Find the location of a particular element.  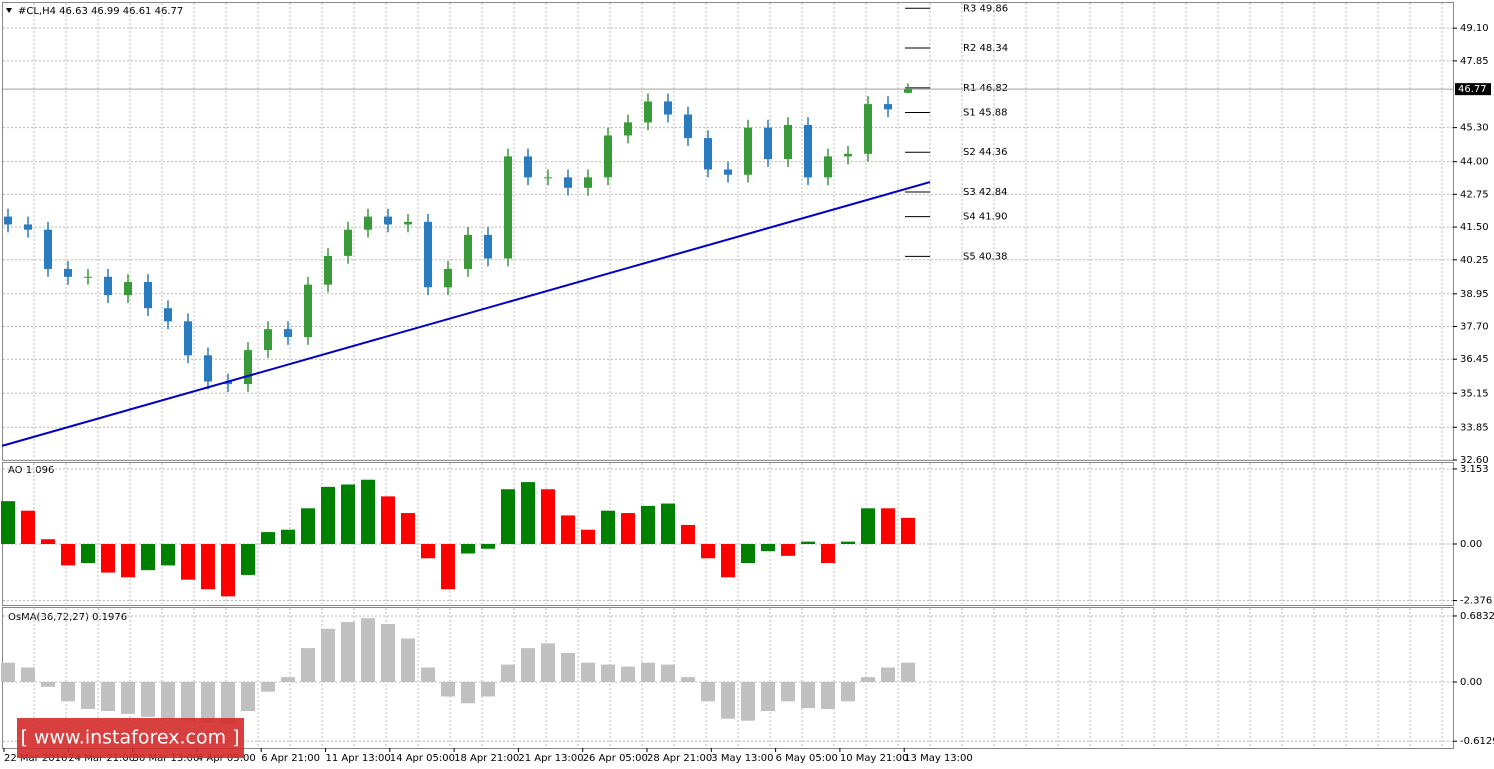

price-tag-label: 46.77 is located at coordinates (1472, 89).